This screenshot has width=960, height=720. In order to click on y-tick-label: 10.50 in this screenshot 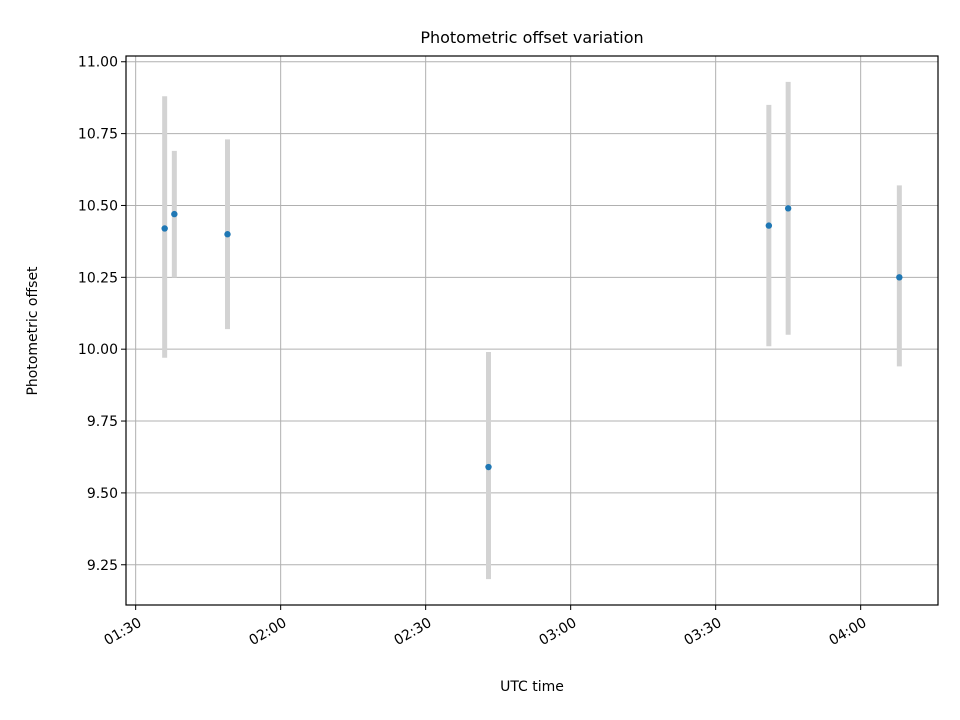, I will do `click(98, 206)`.